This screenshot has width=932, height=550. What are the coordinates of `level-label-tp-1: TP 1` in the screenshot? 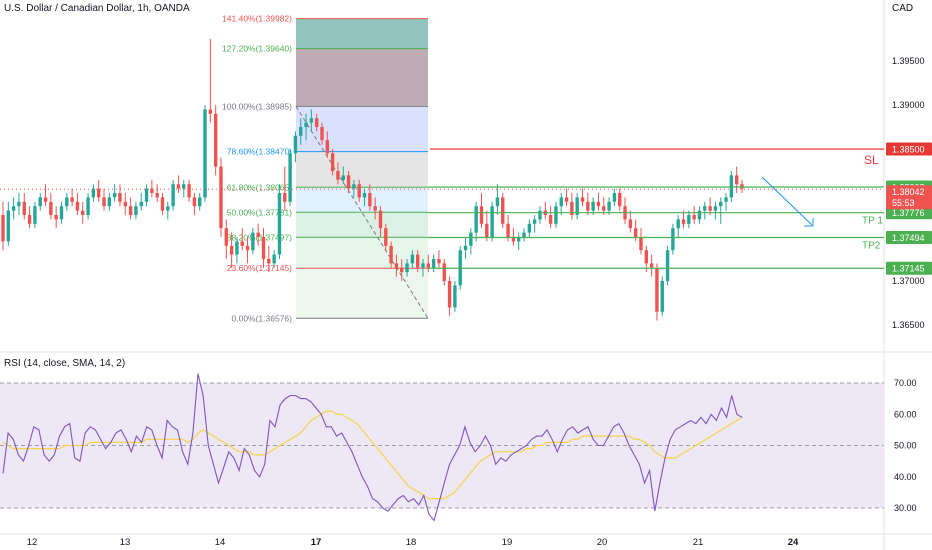 It's located at (872, 221).